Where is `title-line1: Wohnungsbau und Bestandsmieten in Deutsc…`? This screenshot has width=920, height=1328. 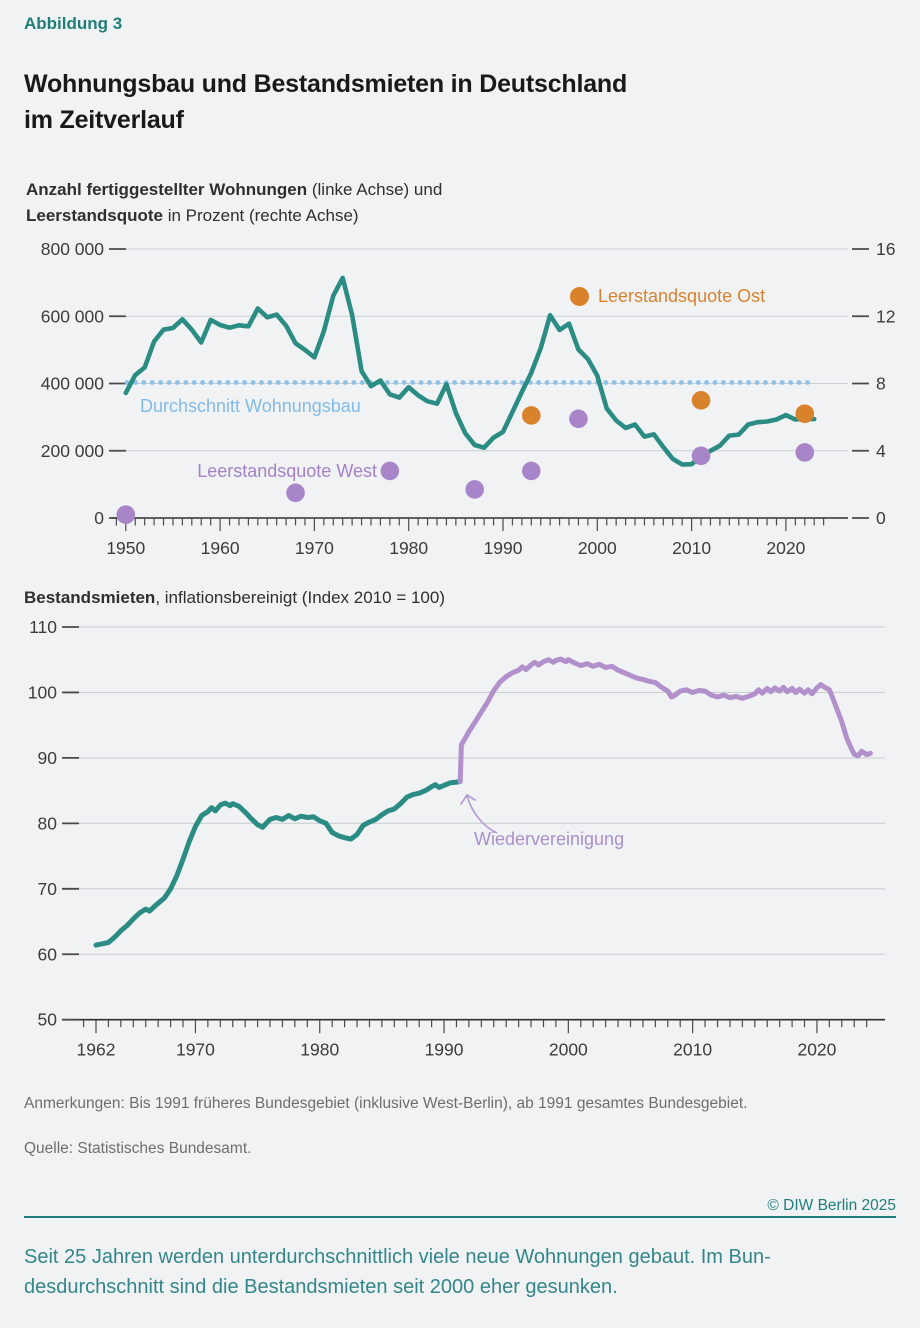 title-line1: Wohnungsbau und Bestandsmieten in Deutsc… is located at coordinates (326, 84).